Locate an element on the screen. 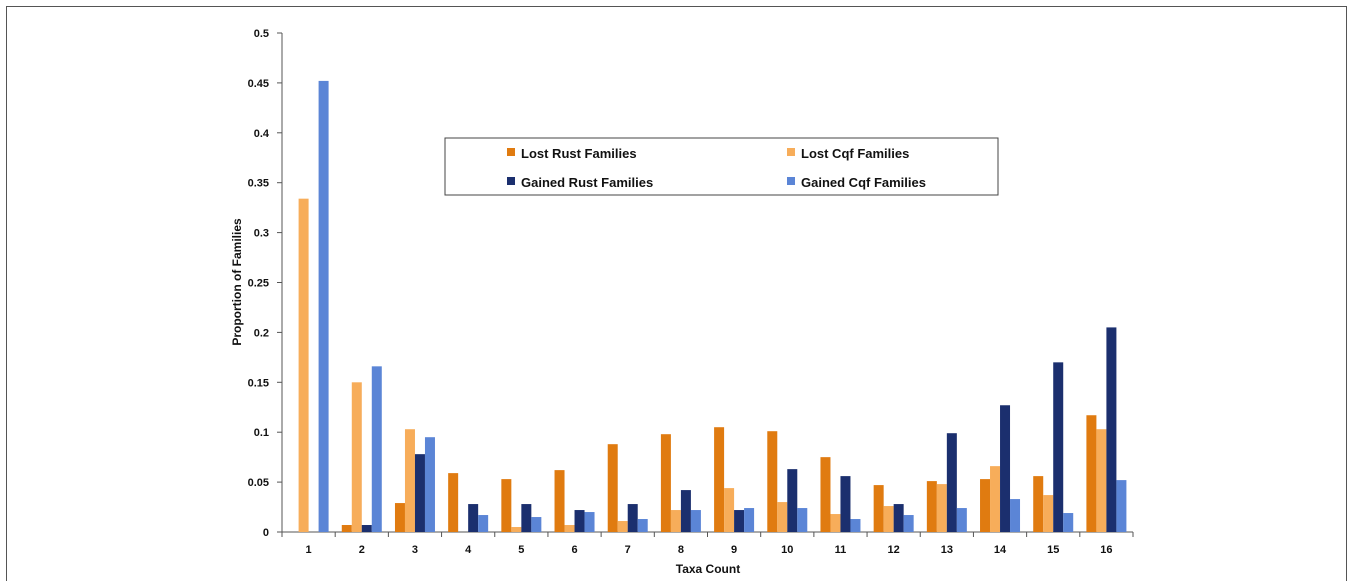  y-axis-title: Proportion of Families is located at coordinates (237, 282).